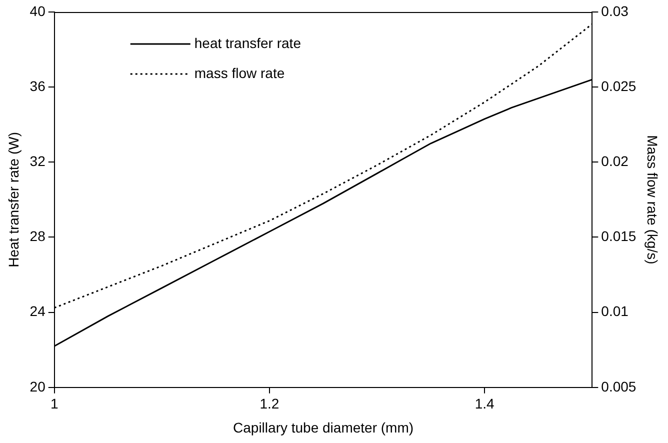 This screenshot has width=668, height=443. I want to click on x-tick-label: 1, so click(54, 404).